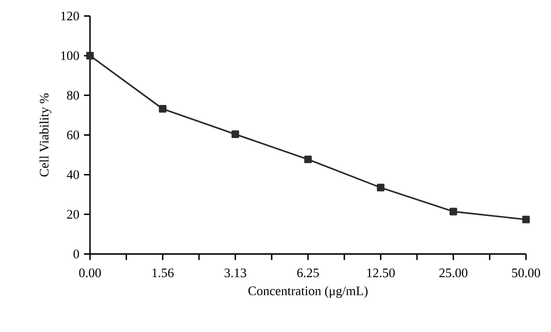  I want to click on x-tick-label: 0.00, so click(90, 273).